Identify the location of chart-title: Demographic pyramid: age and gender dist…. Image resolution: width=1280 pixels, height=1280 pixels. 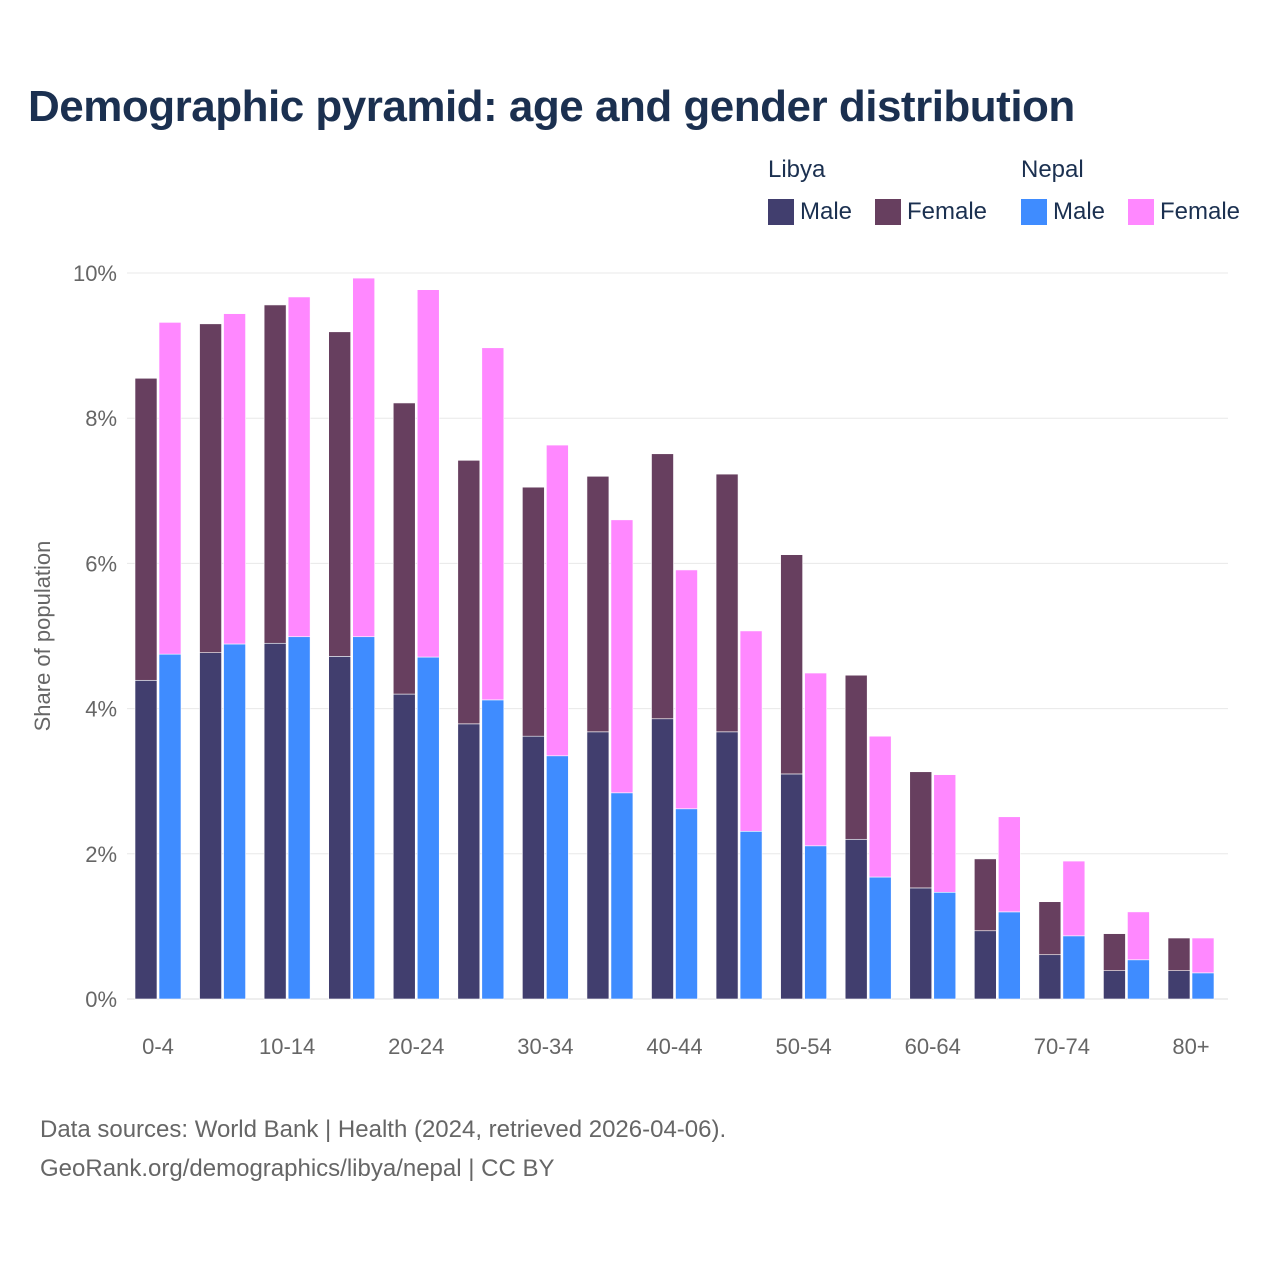
(551, 106).